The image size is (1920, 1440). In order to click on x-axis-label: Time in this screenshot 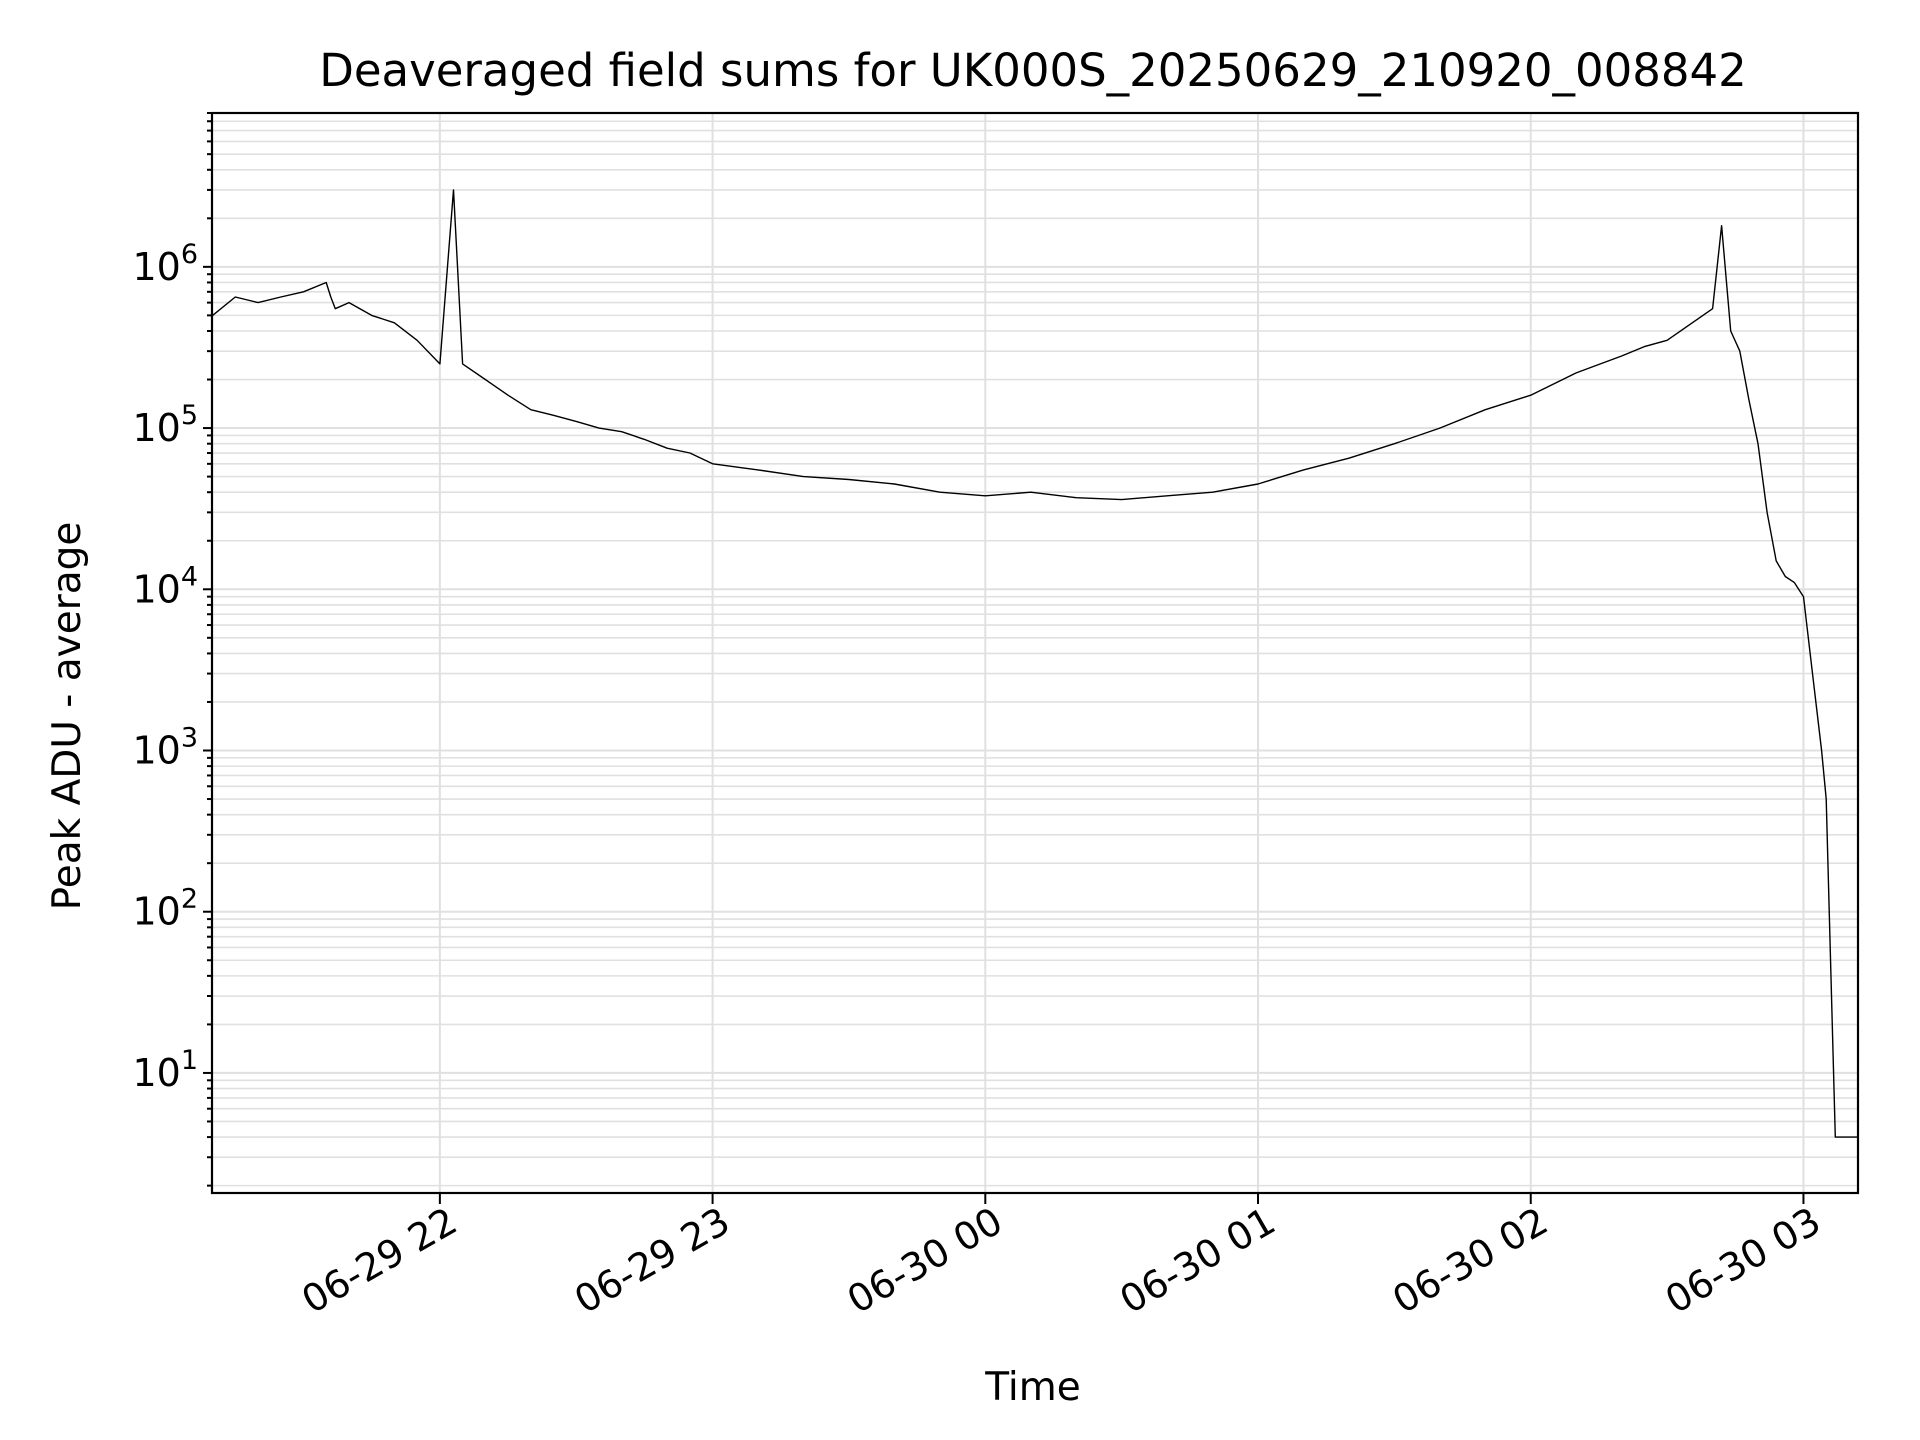, I will do `click(1032, 1387)`.